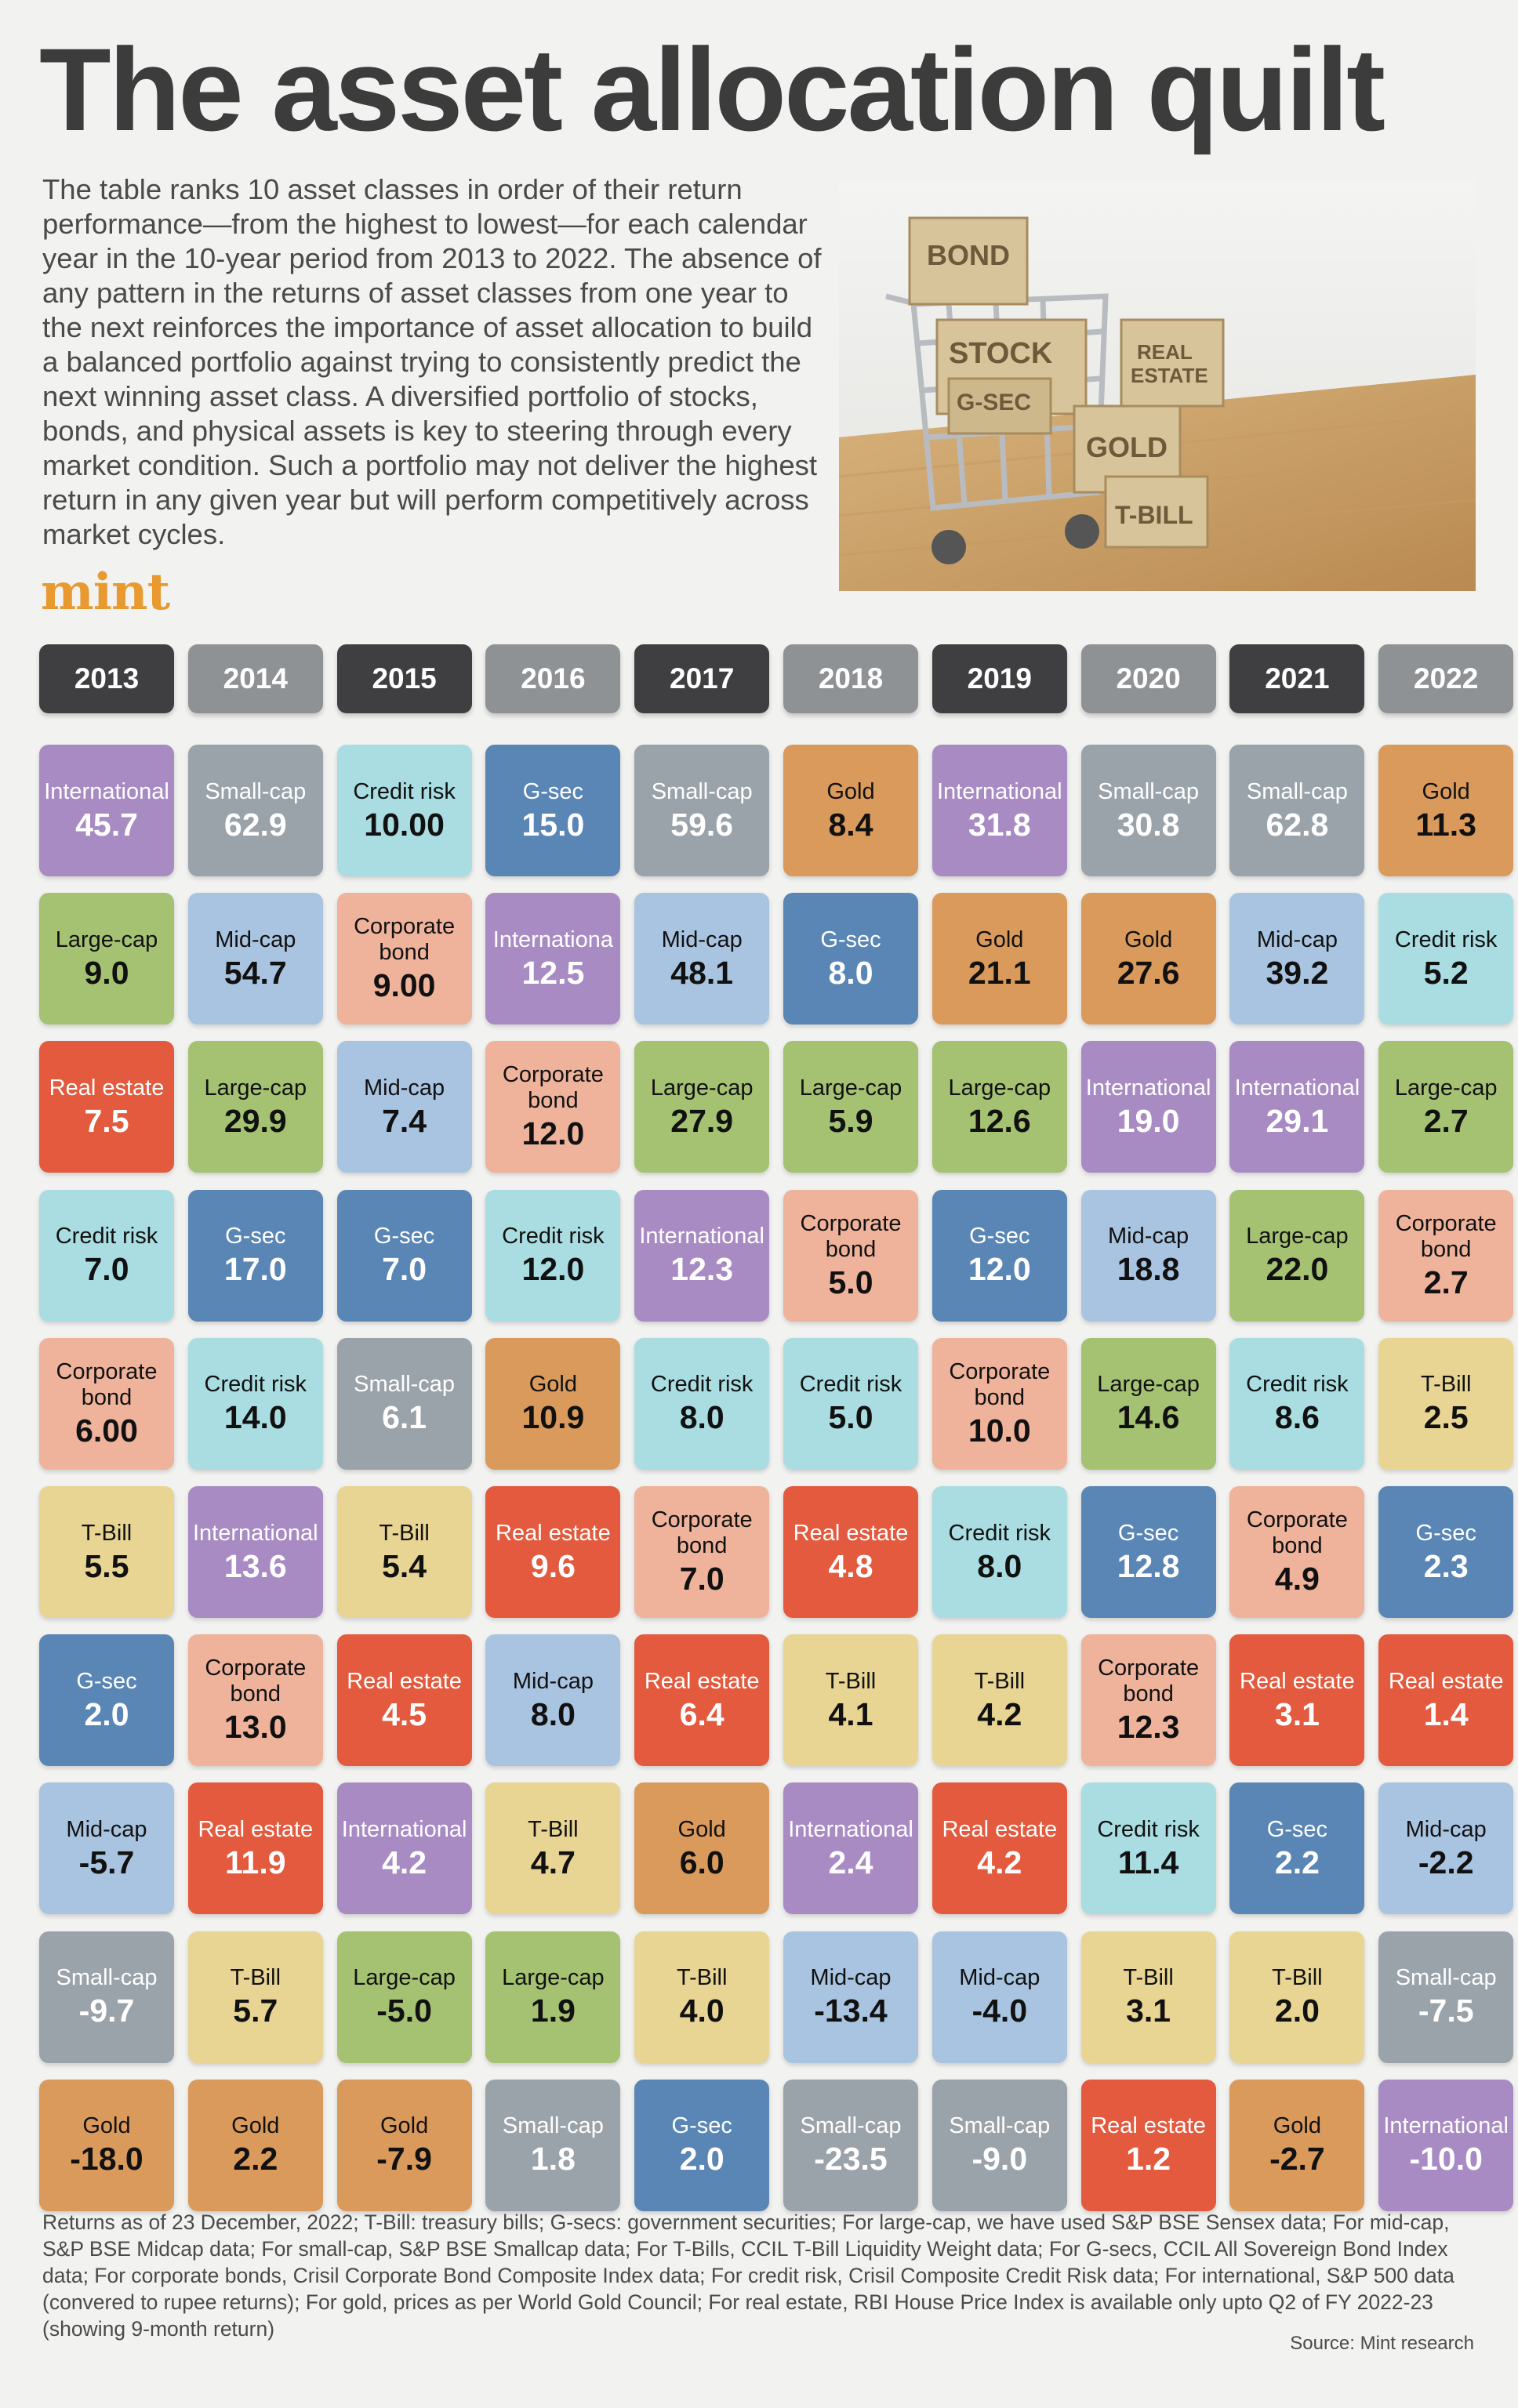  I want to click on quilt-cell: Gold 10.9, so click(553, 1403).